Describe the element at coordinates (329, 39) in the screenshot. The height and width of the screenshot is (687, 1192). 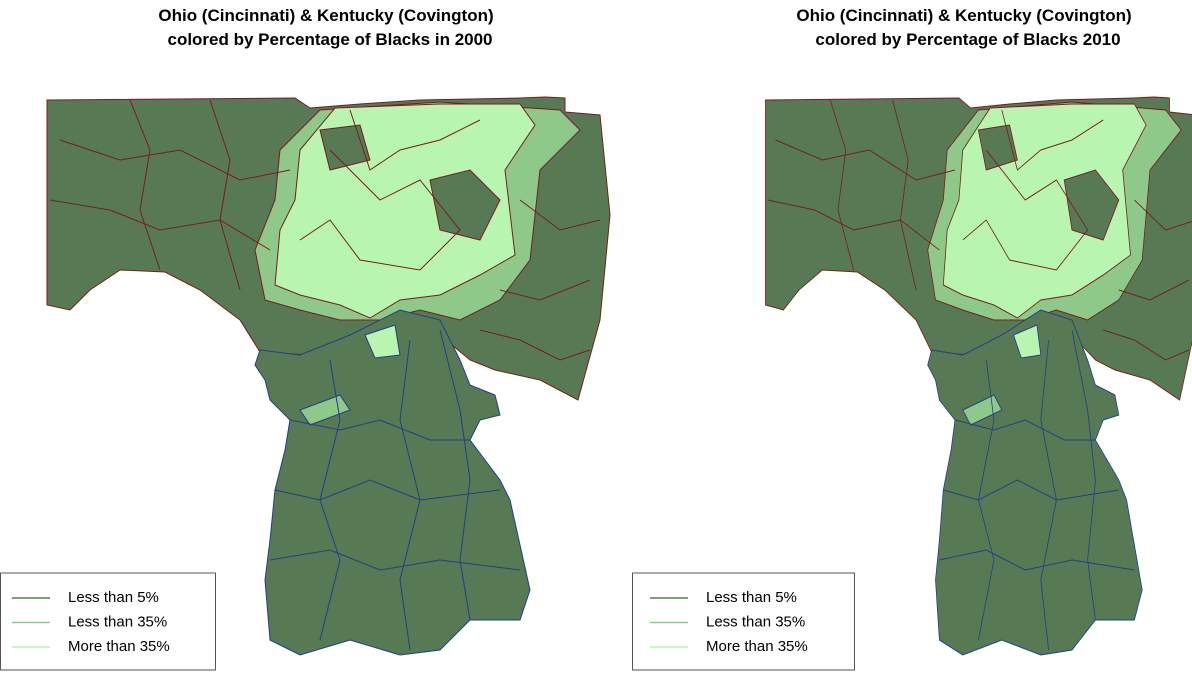
I see `map-title: colored by Percentage of Blacks in 2000` at that location.